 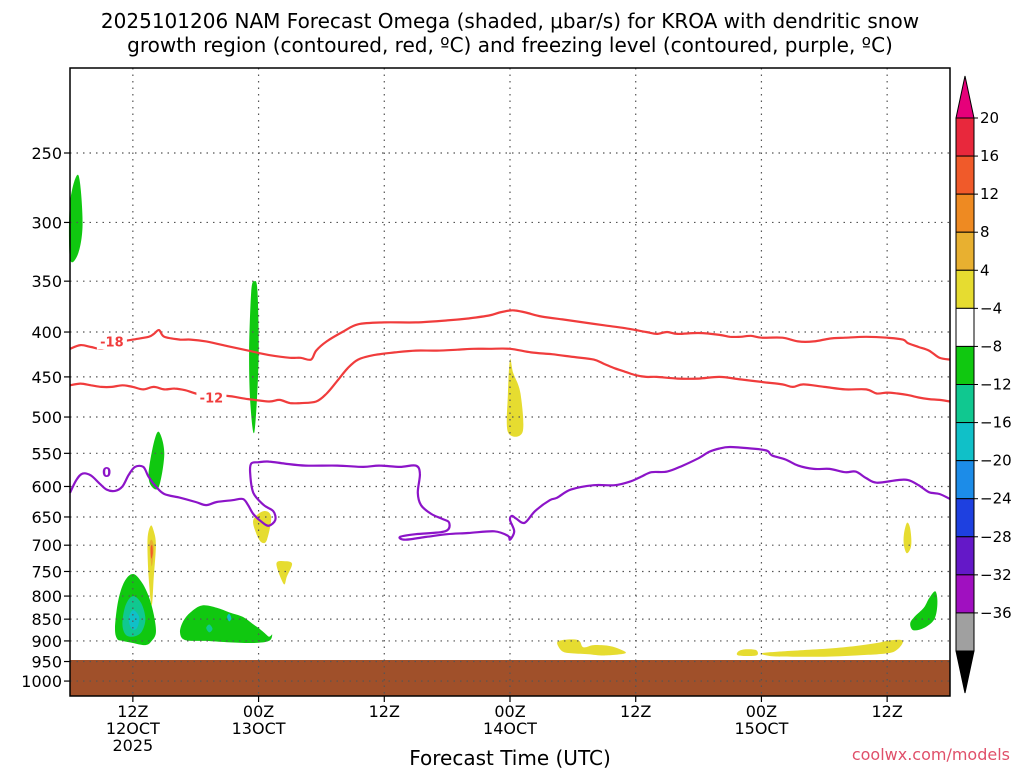 I want to click on contour-label-1: -18, so click(x=112, y=342).